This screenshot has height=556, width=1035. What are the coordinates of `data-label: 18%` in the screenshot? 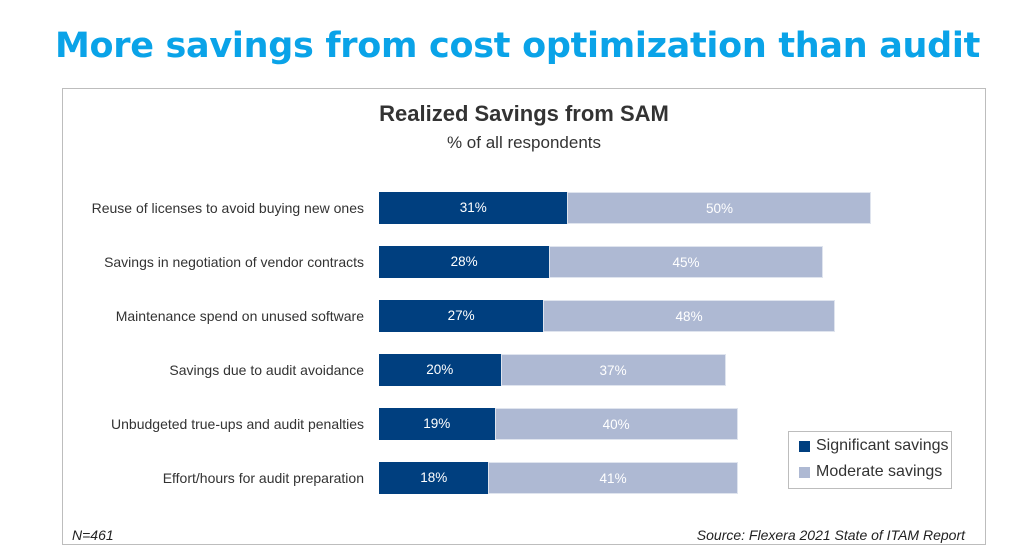 It's located at (434, 477).